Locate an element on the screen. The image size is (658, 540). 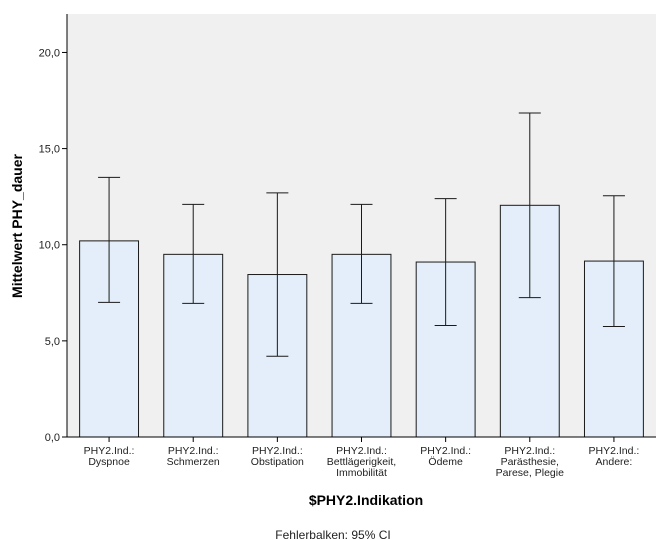
x-category-label: PHY2.Ind.: Obstipation is located at coordinates (277, 456).